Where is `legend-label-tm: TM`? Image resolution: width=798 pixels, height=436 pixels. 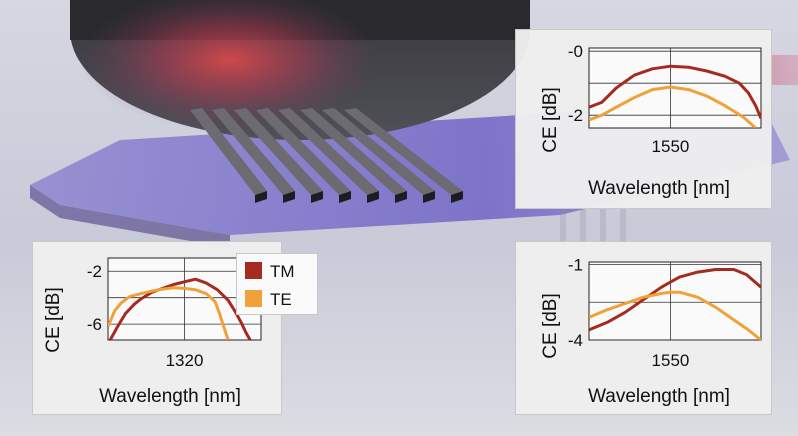
legend-label-tm: TM is located at coordinates (282, 271).